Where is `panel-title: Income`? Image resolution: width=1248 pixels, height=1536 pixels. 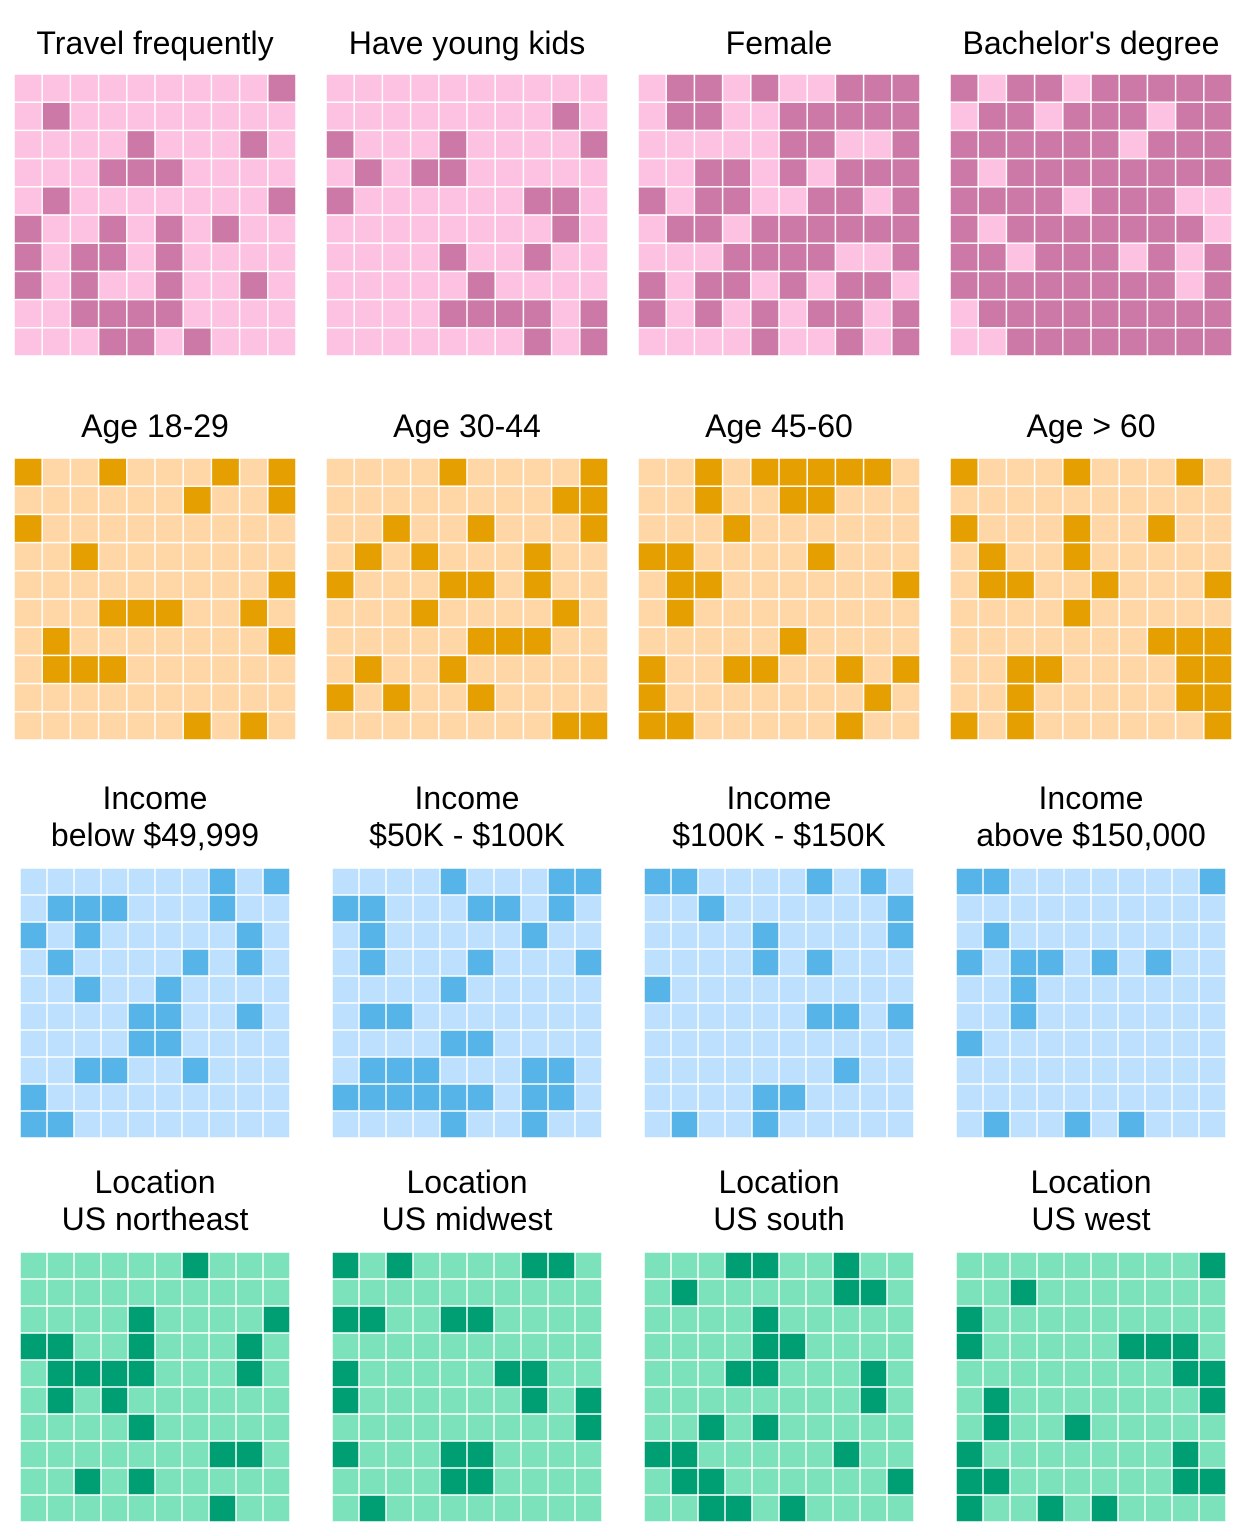 panel-title: Income is located at coordinates (1091, 798).